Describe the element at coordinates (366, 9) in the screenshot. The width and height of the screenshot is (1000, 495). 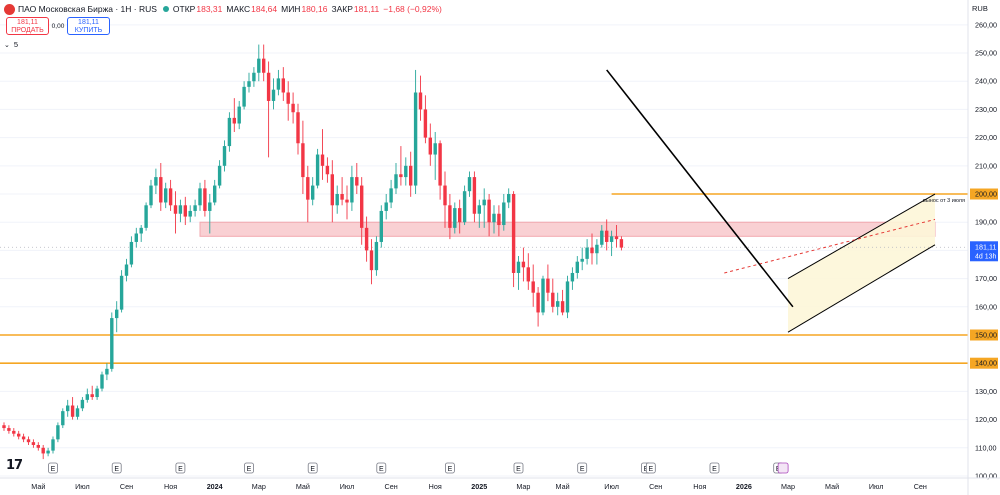
I see `close-value: 181,11` at that location.